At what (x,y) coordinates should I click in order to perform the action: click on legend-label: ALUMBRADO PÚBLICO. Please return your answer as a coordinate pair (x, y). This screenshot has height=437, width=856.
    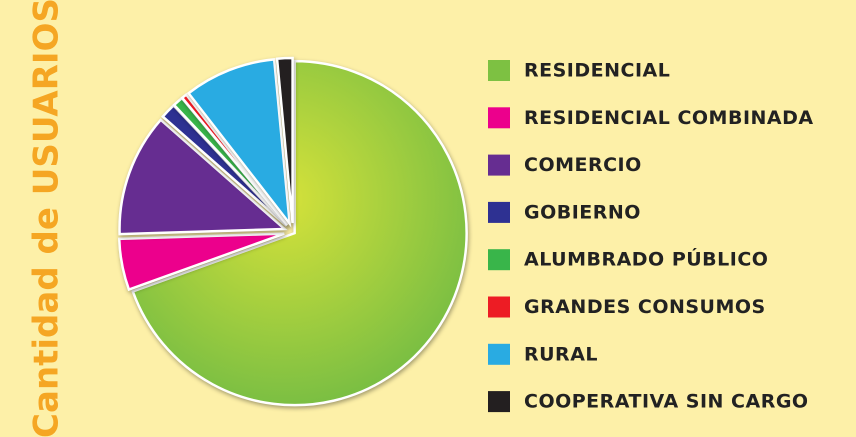
    Looking at the image, I should click on (646, 259).